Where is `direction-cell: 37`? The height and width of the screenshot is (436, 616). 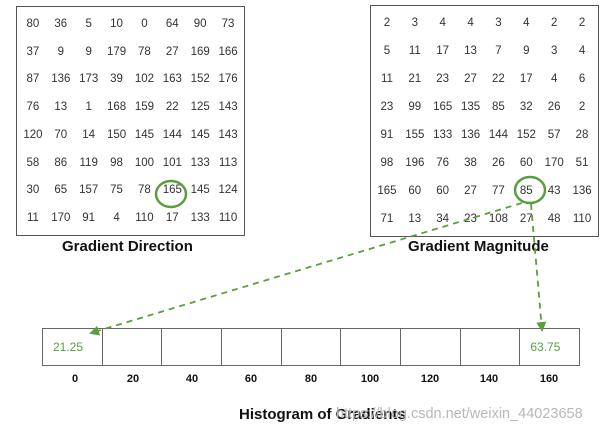
direction-cell: 37 is located at coordinates (33, 51).